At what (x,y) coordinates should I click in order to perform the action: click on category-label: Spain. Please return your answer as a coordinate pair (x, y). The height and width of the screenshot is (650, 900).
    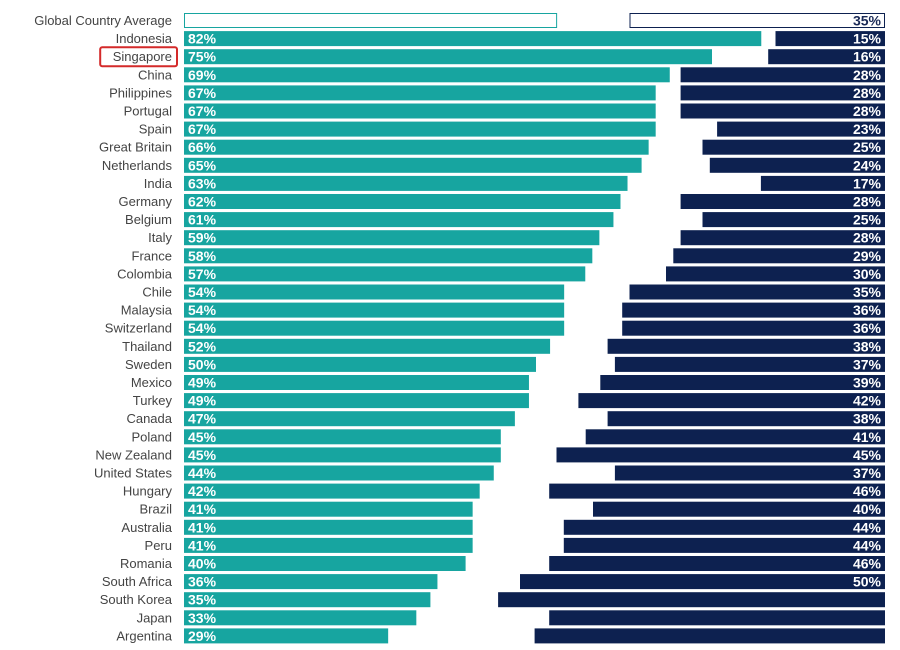
    Looking at the image, I should click on (155, 129).